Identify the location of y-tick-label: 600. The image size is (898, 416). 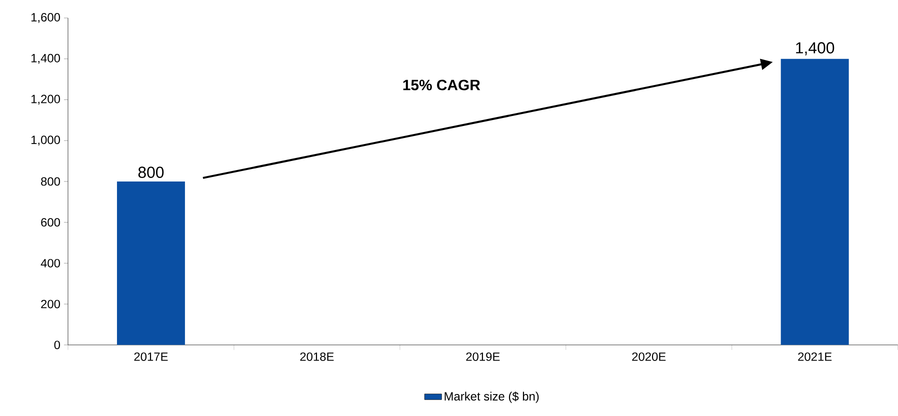
(50, 222).